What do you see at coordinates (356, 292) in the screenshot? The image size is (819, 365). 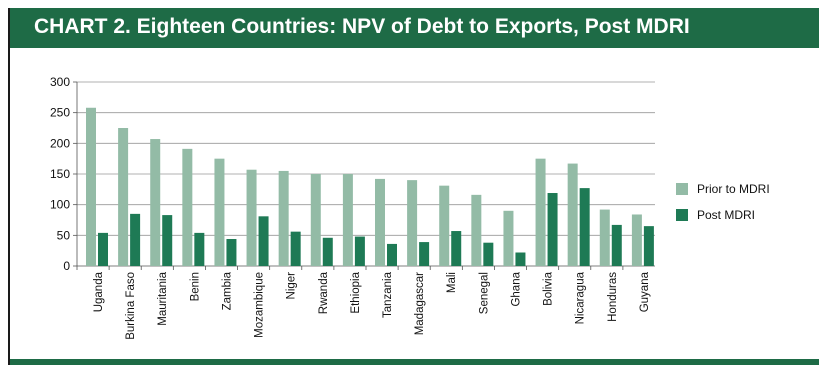 I see `x-category-label: Ethiopia` at bounding box center [356, 292].